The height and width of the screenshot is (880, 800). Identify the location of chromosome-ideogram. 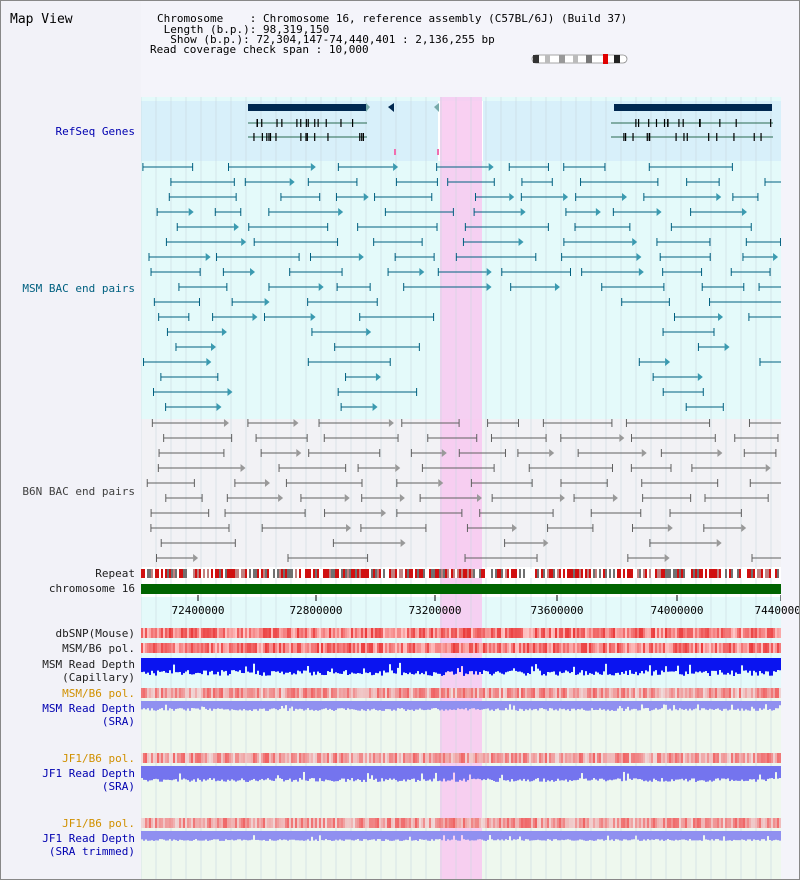
(579, 59).